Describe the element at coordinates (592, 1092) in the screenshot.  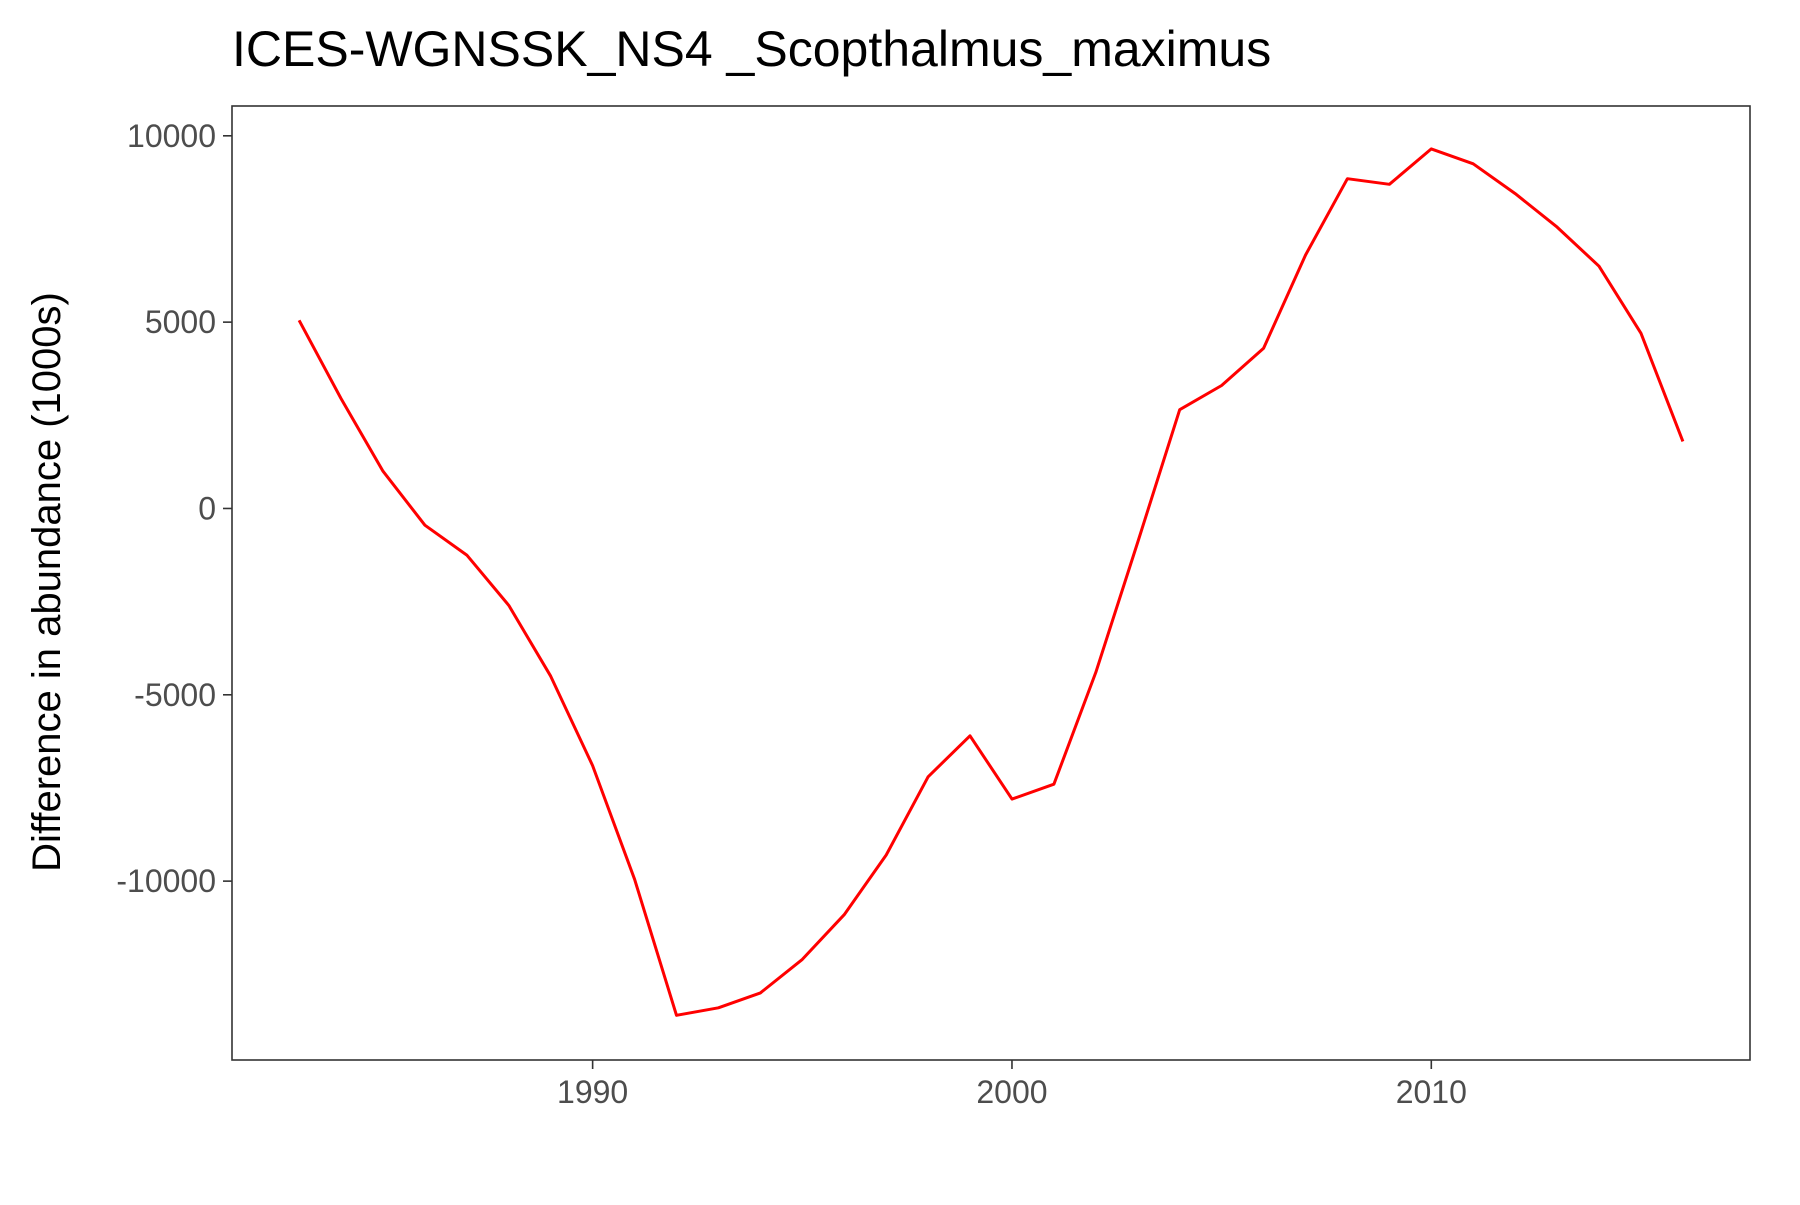
I see `x-tick-label: 1990` at that location.